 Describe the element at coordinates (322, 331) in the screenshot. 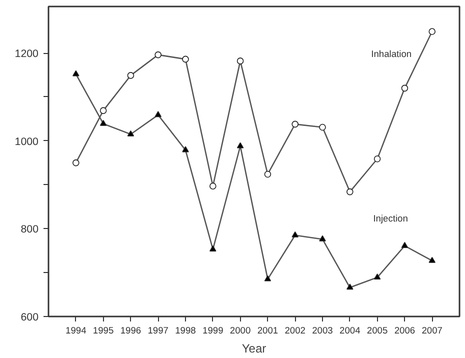

I see `x-tick-label: 2003` at that location.